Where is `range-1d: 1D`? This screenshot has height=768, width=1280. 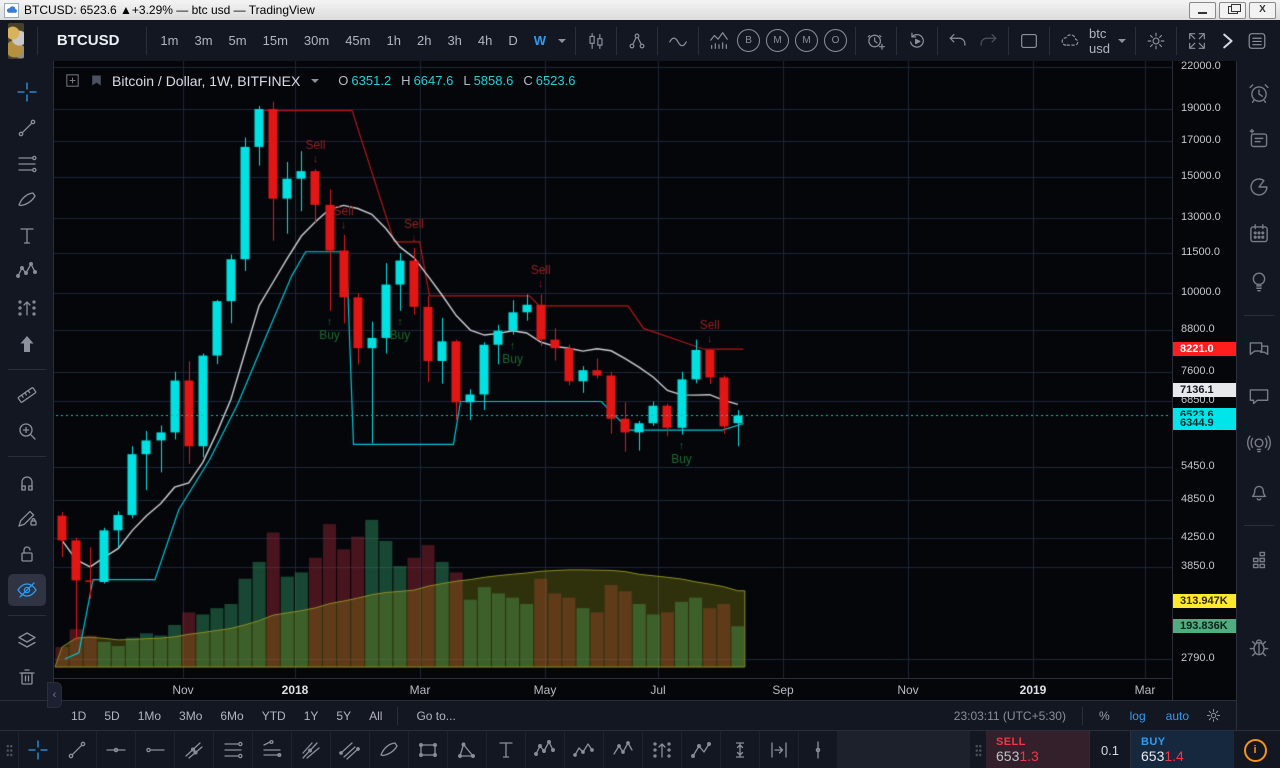
range-1d: 1D is located at coordinates (79, 715).